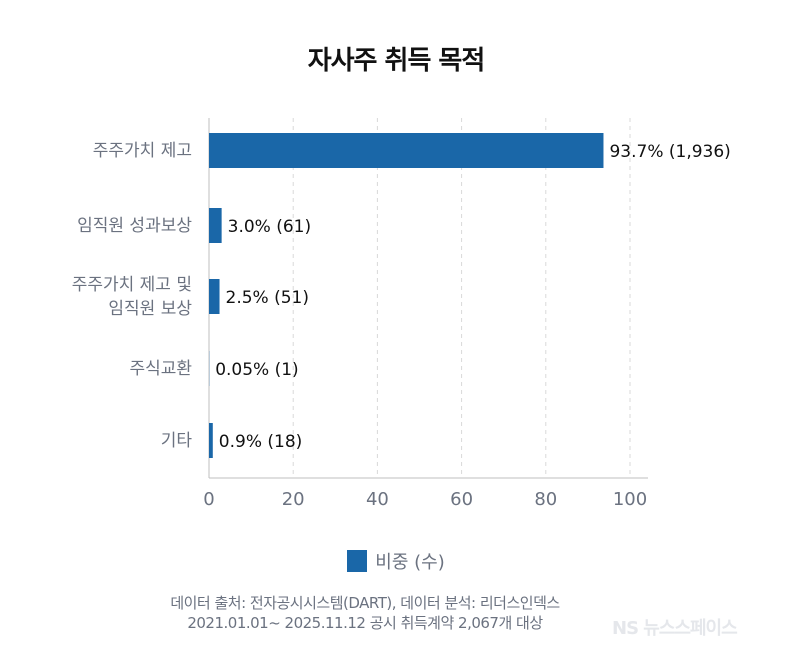 The image size is (792, 655). Describe the element at coordinates (545, 499) in the screenshot. I see `x-tick-label: 80` at that location.